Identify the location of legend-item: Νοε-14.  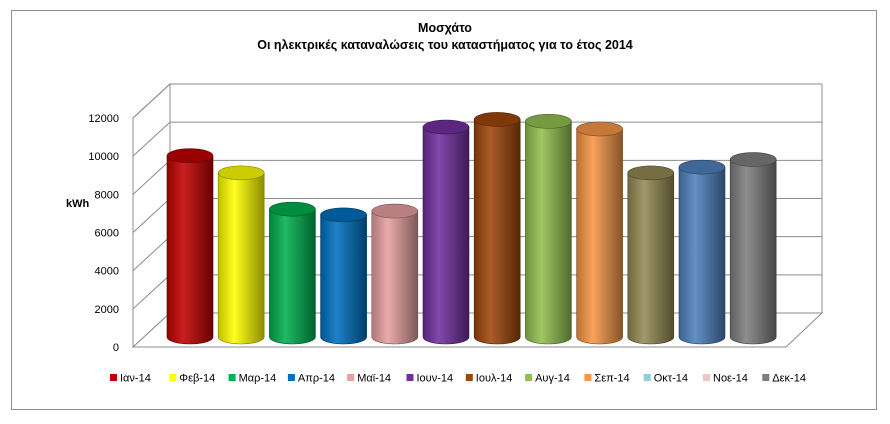
(725, 379).